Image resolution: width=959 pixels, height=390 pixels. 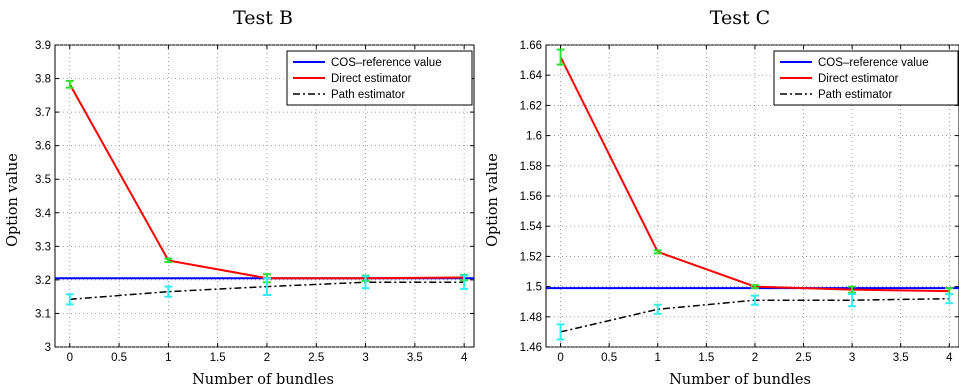 I want to click on y-tick-label: 3.5, so click(x=43, y=180).